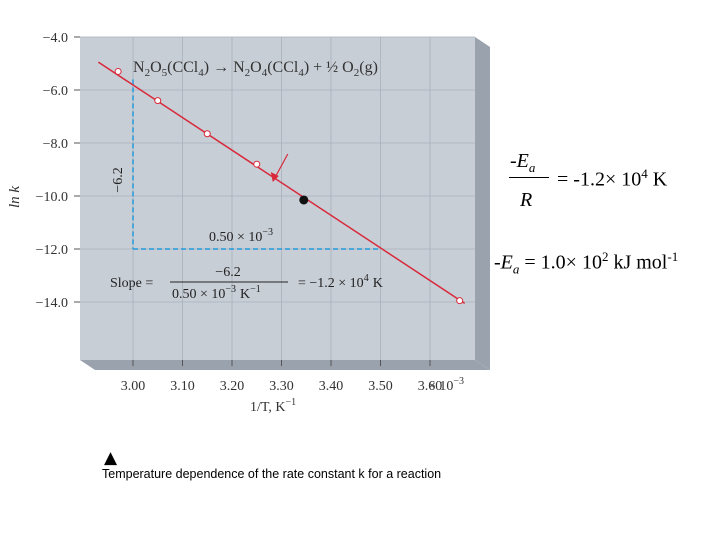 This screenshot has height=540, width=720. Describe the element at coordinates (285, 365) in the screenshot. I see `panel-shadow-bottom` at that location.